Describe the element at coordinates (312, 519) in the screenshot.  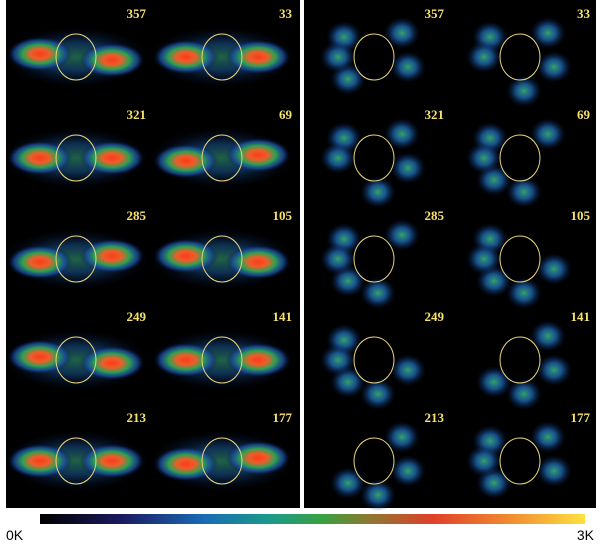
I see `colorbar` at that location.